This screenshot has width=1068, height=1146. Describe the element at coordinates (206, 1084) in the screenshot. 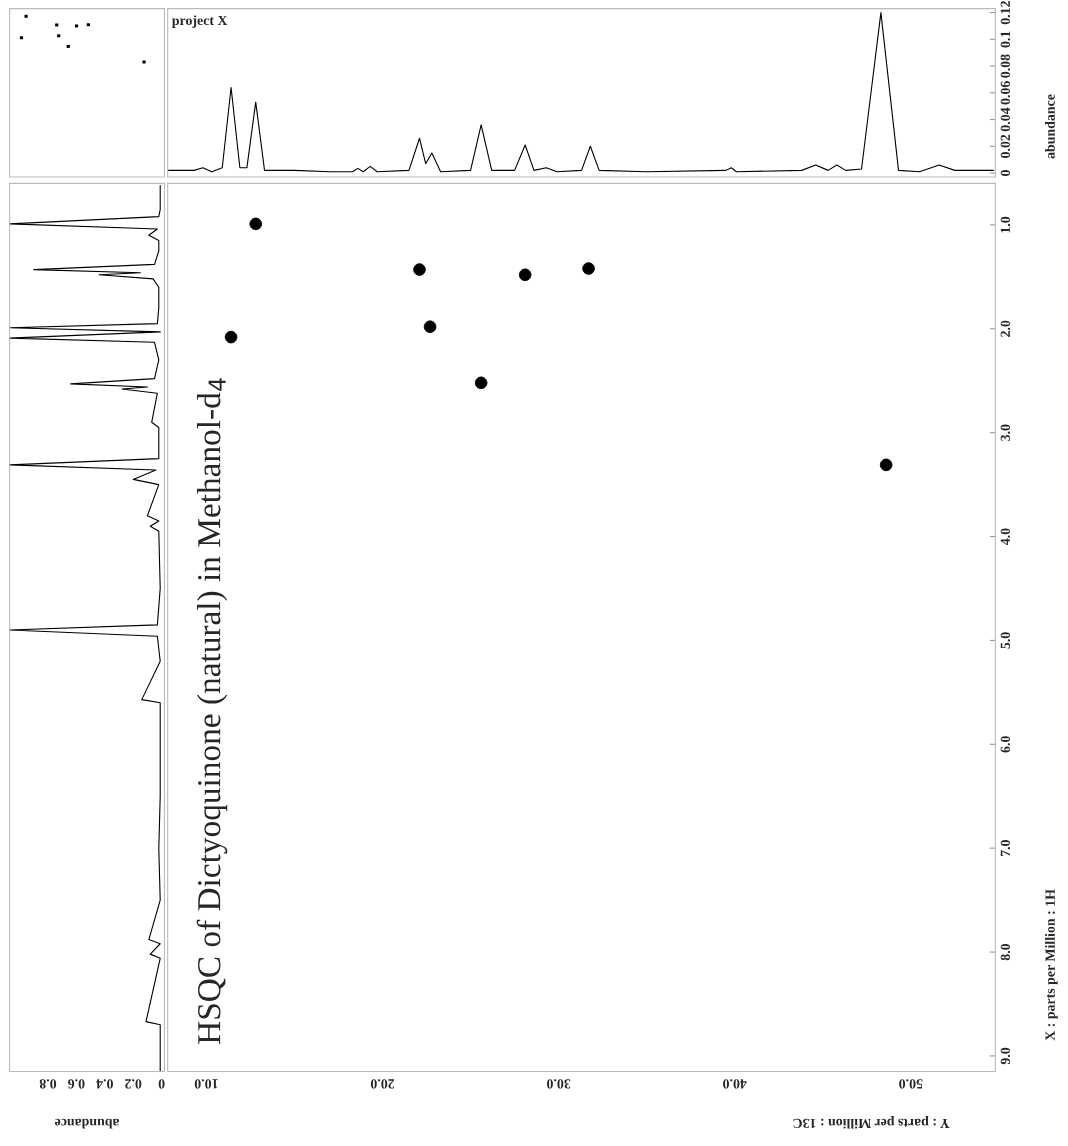

I see `x-tick-label: 10.0` at that location.